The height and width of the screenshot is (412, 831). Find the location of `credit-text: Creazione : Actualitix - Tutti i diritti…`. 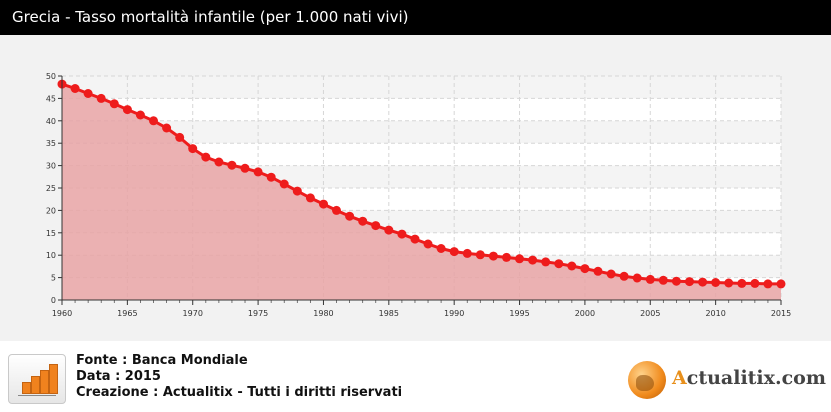

credit-text: Creazione : Actualitix - Tutti i diritti… is located at coordinates (239, 392).